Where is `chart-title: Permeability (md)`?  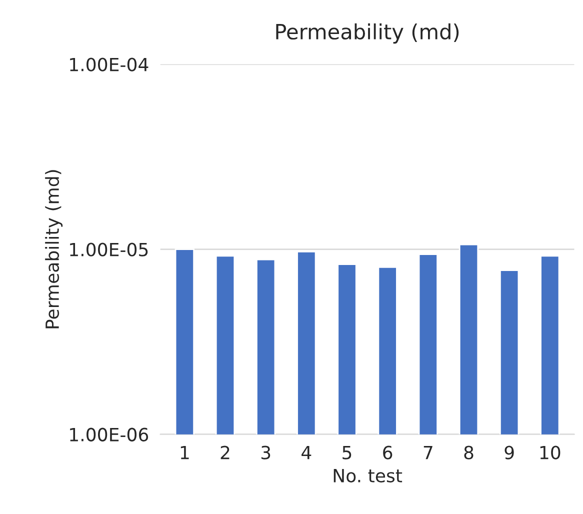
chart-title: Permeability (md) is located at coordinates (367, 33).